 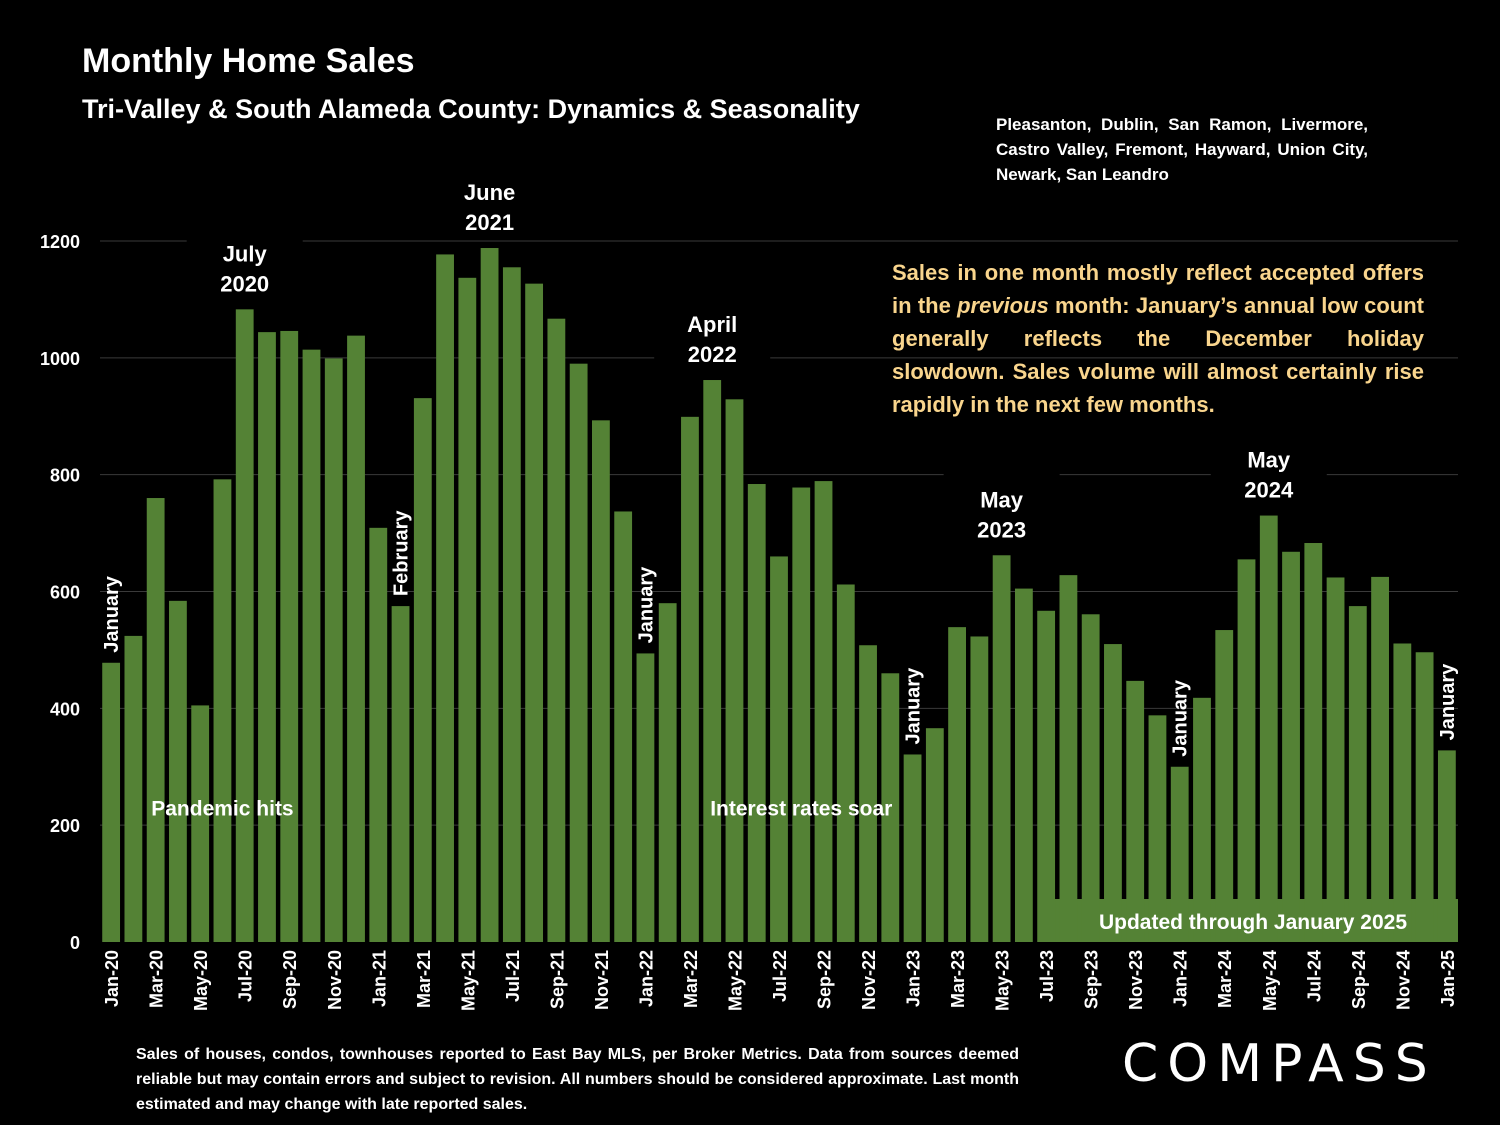 What do you see at coordinates (75, 943) in the screenshot?
I see `y-tick-label: 0` at bounding box center [75, 943].